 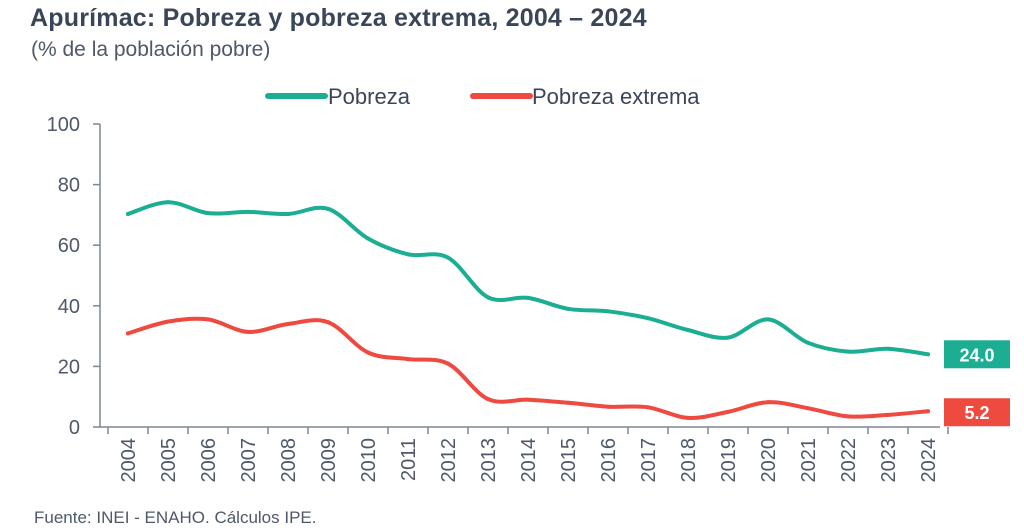 I want to click on x-tick-label: 2010, so click(x=369, y=460).